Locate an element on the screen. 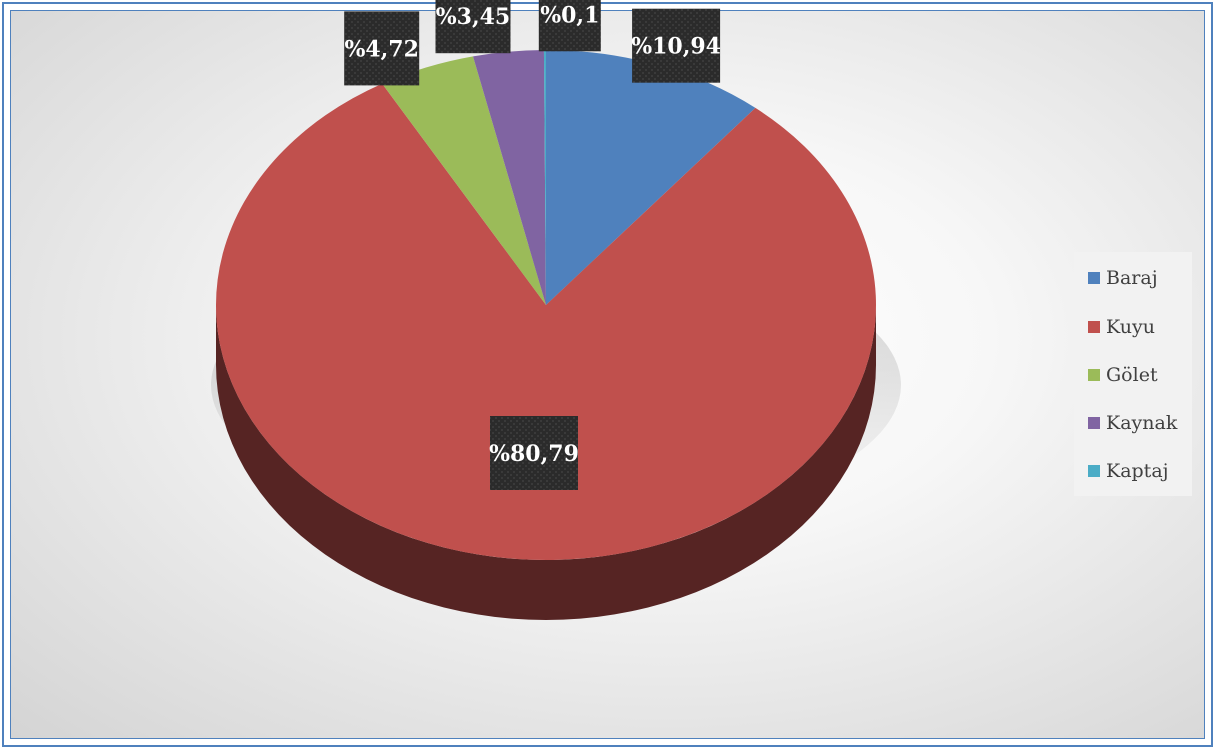 The image size is (1219, 753). data-label-text: %10,94 is located at coordinates (676, 47).